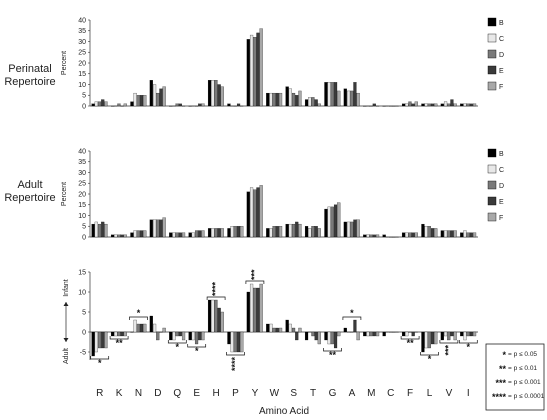 The height and width of the screenshot is (420, 547). What do you see at coordinates (339, 220) in the screenshot?
I see `bar-F-G` at bounding box center [339, 220].